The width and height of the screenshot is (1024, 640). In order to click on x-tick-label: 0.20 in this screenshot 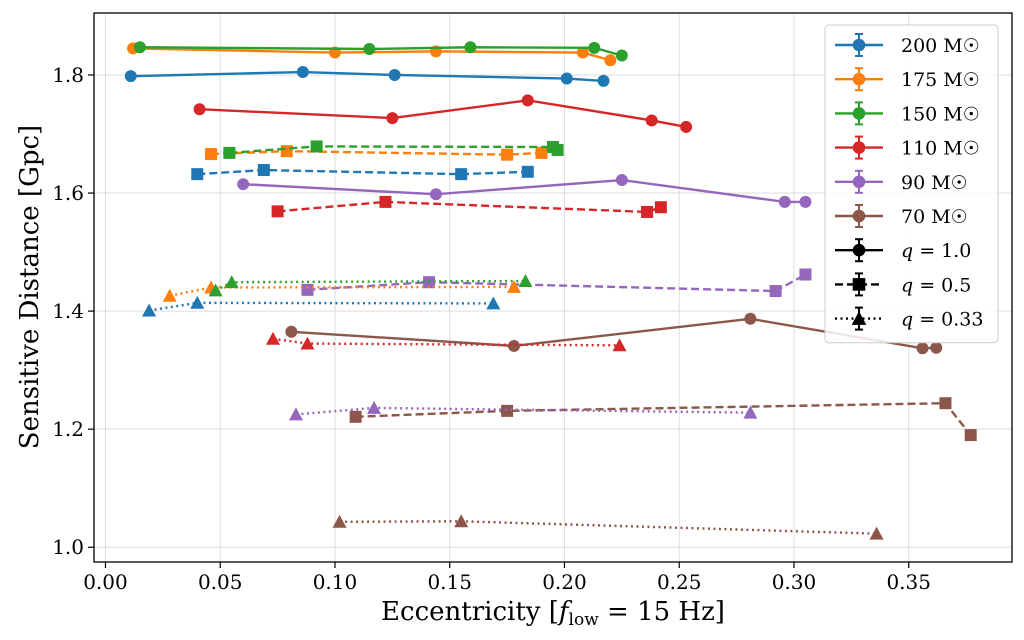, I will do `click(564, 582)`.